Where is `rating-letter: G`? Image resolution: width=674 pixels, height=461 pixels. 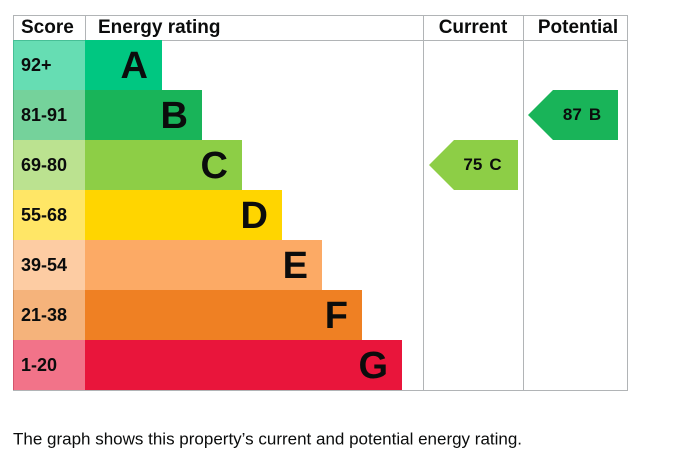 rating-letter: G is located at coordinates (373, 366).